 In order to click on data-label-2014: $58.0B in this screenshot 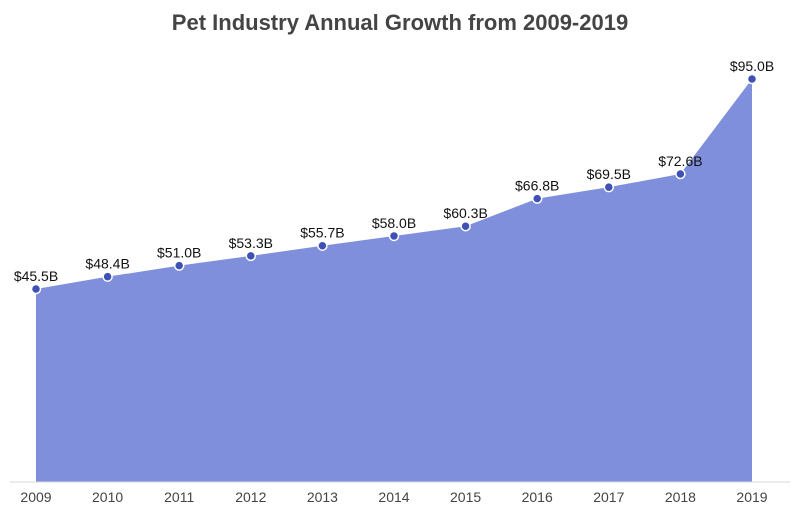, I will do `click(394, 223)`.